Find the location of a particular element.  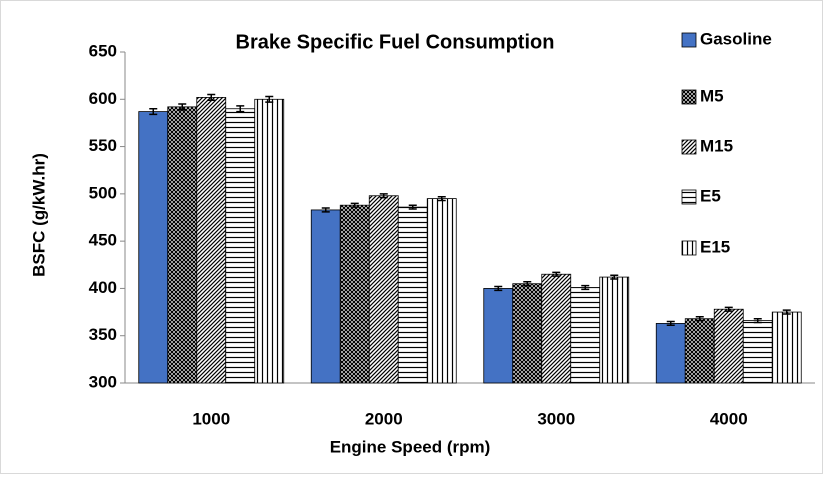

x-tick-label: 1000 is located at coordinates (211, 418).